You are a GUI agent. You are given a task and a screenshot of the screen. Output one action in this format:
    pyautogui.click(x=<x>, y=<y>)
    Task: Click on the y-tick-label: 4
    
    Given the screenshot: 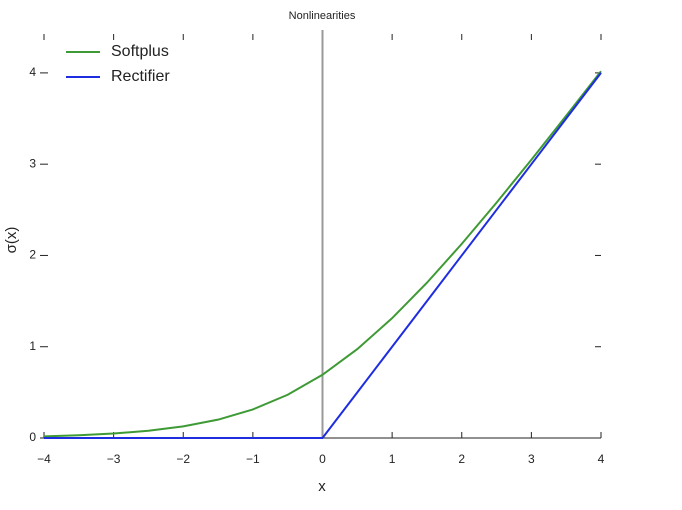 What is the action you would take?
    pyautogui.click(x=32, y=72)
    